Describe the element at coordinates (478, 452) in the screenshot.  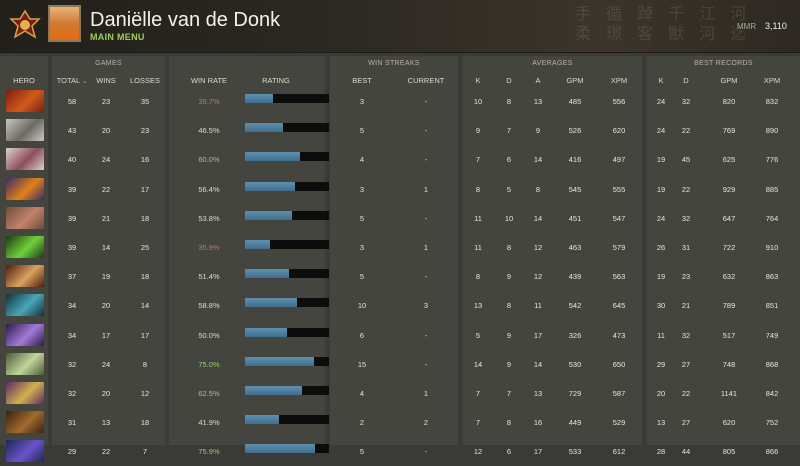
I see `cell-avg-k: 12` at that location.